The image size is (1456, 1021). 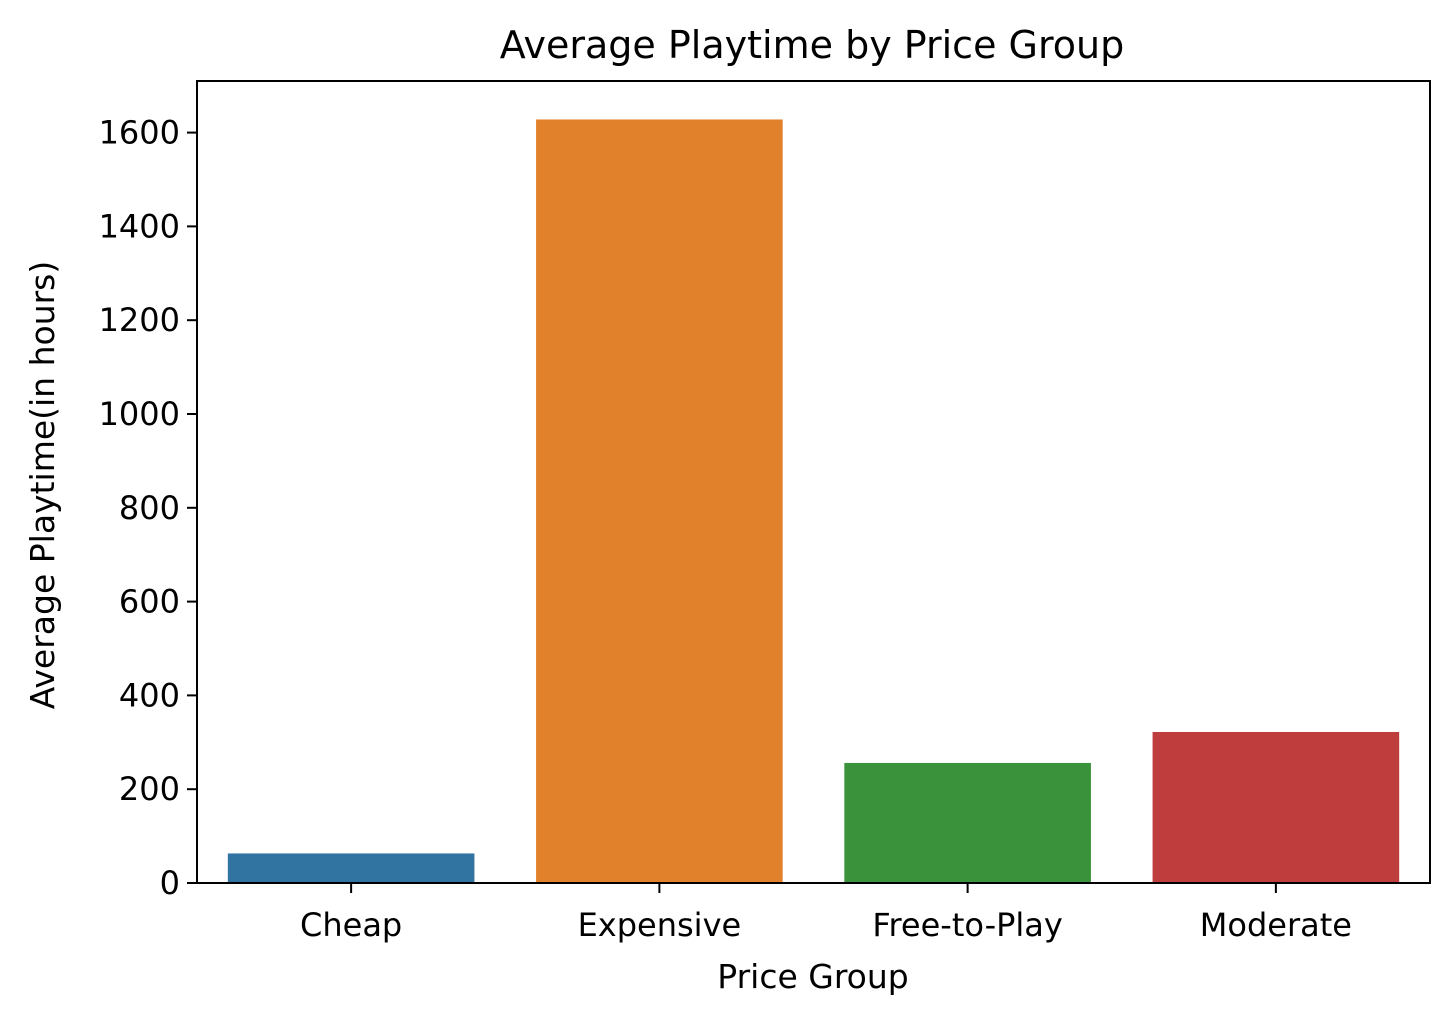 I want to click on y-axis-label: Average Playtime(in hours), so click(x=42, y=485).